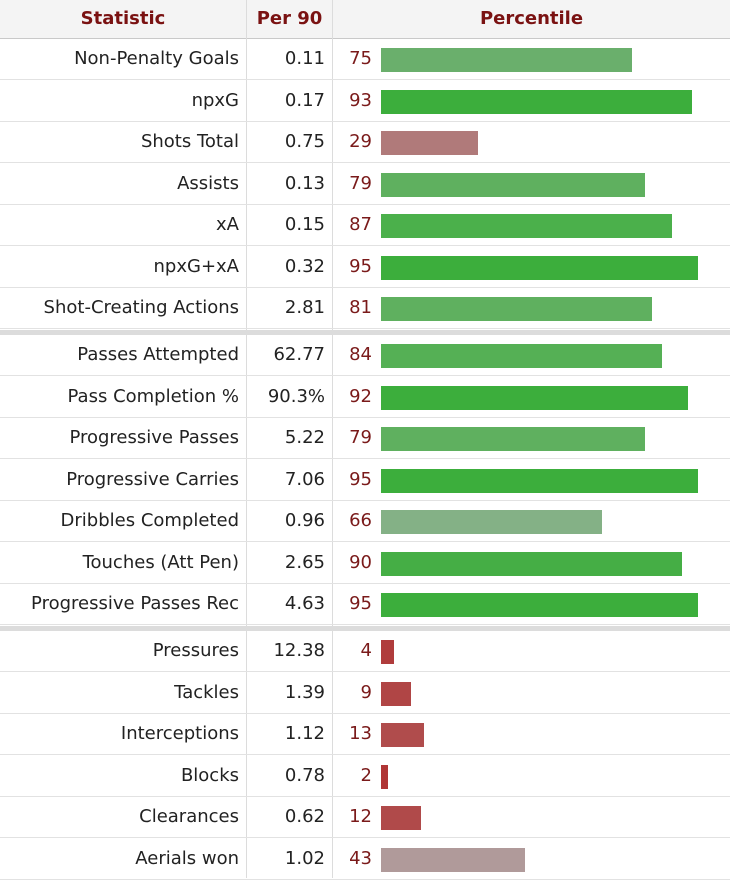 The width and height of the screenshot is (730, 880). I want to click on per90-value: 0.11, so click(304, 58).